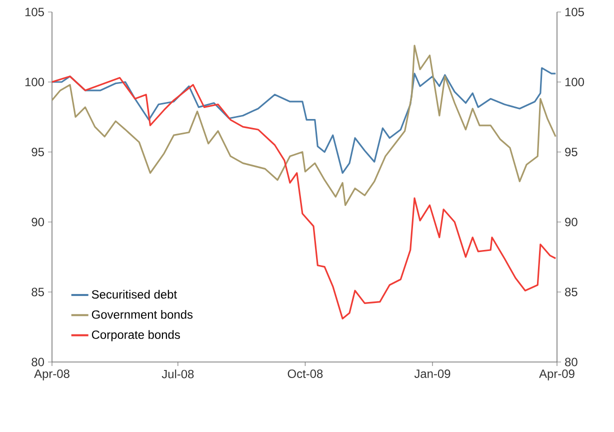 The width and height of the screenshot is (614, 432). What do you see at coordinates (52, 375) in the screenshot?
I see `x-tick-label: Apr-08` at bounding box center [52, 375].